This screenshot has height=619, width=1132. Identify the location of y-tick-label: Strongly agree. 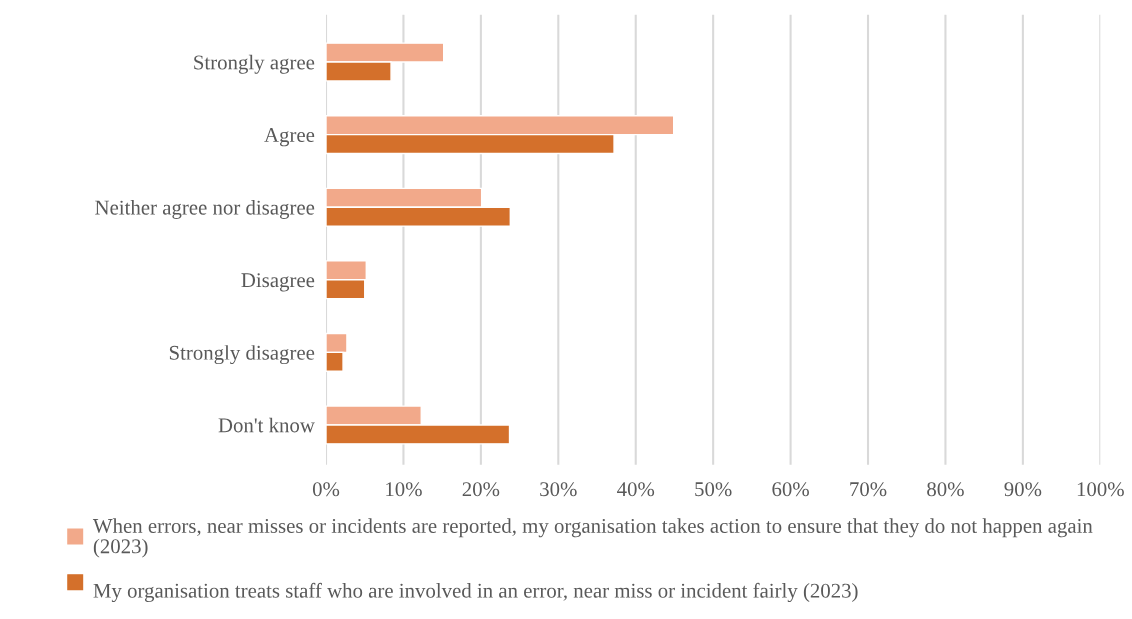
(254, 64).